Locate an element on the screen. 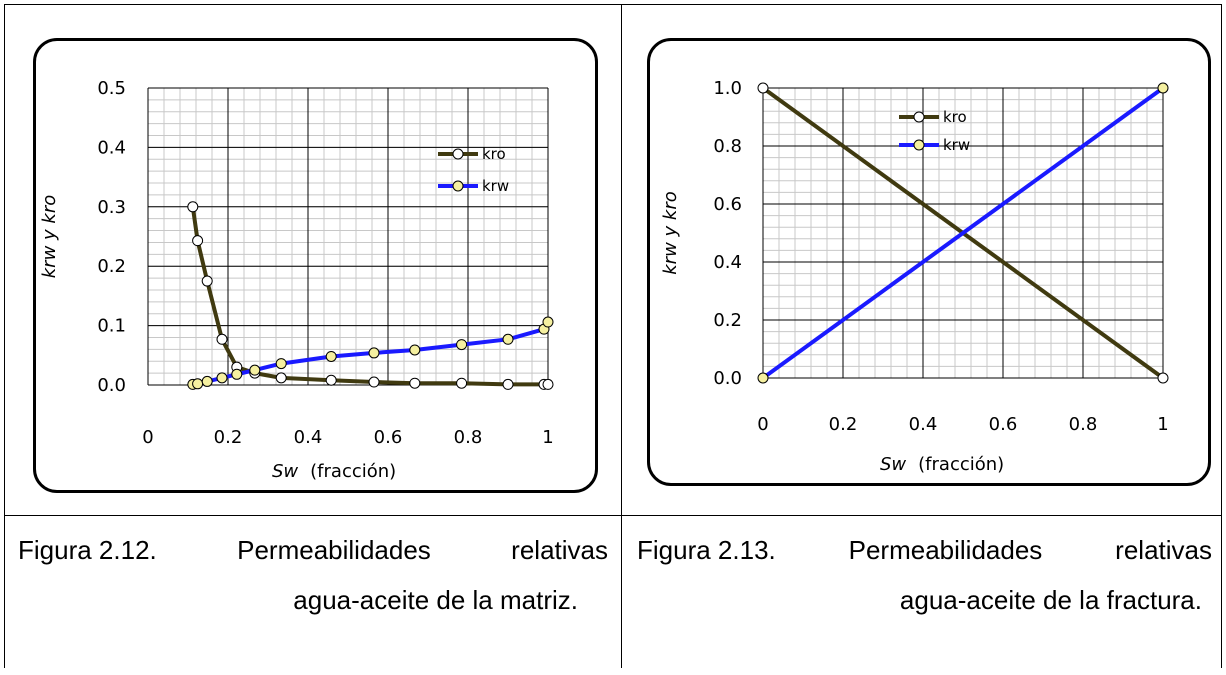 This screenshot has width=1226, height=675. y-tick-label: 0.3 is located at coordinates (111, 207).